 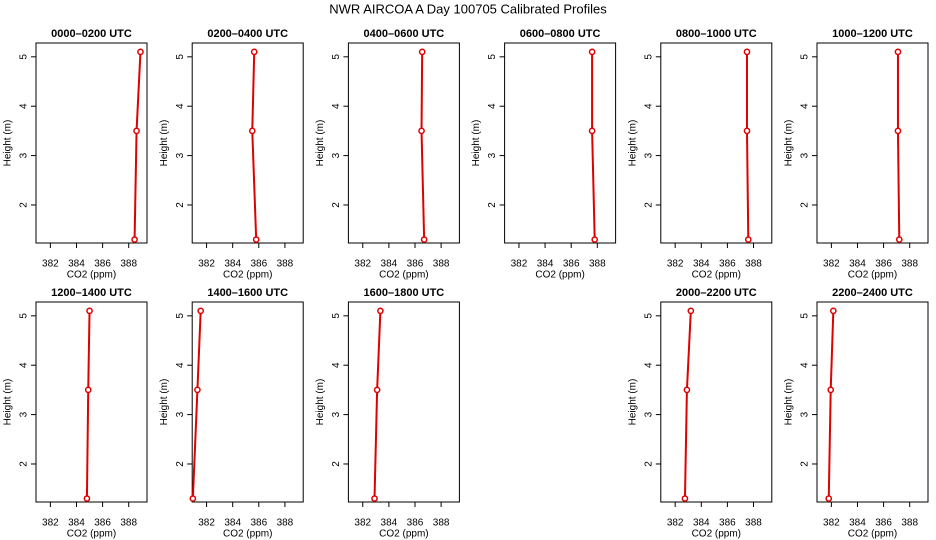 What do you see at coordinates (560, 34) in the screenshot?
I see `panel-title: 0600–0800 UTC` at bounding box center [560, 34].